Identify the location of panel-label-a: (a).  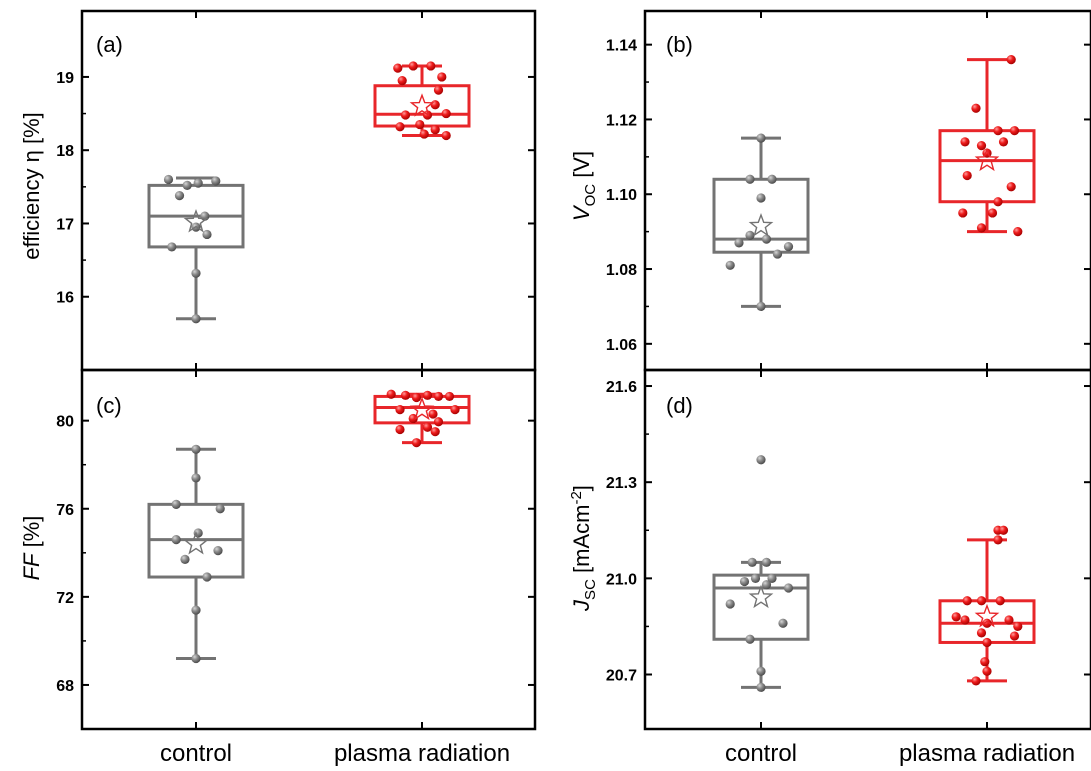
(109, 44).